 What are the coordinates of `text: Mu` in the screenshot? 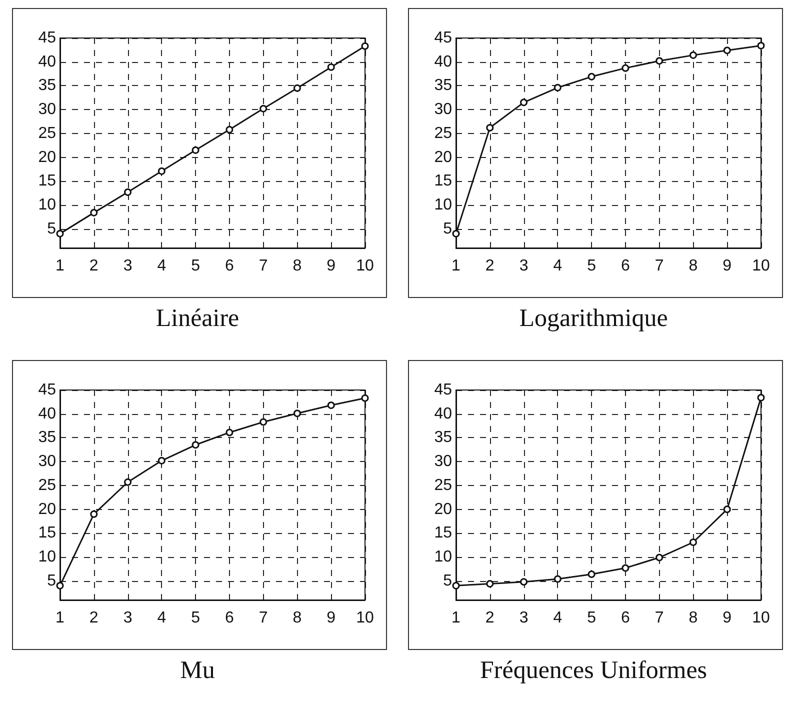 It's located at (198, 670).